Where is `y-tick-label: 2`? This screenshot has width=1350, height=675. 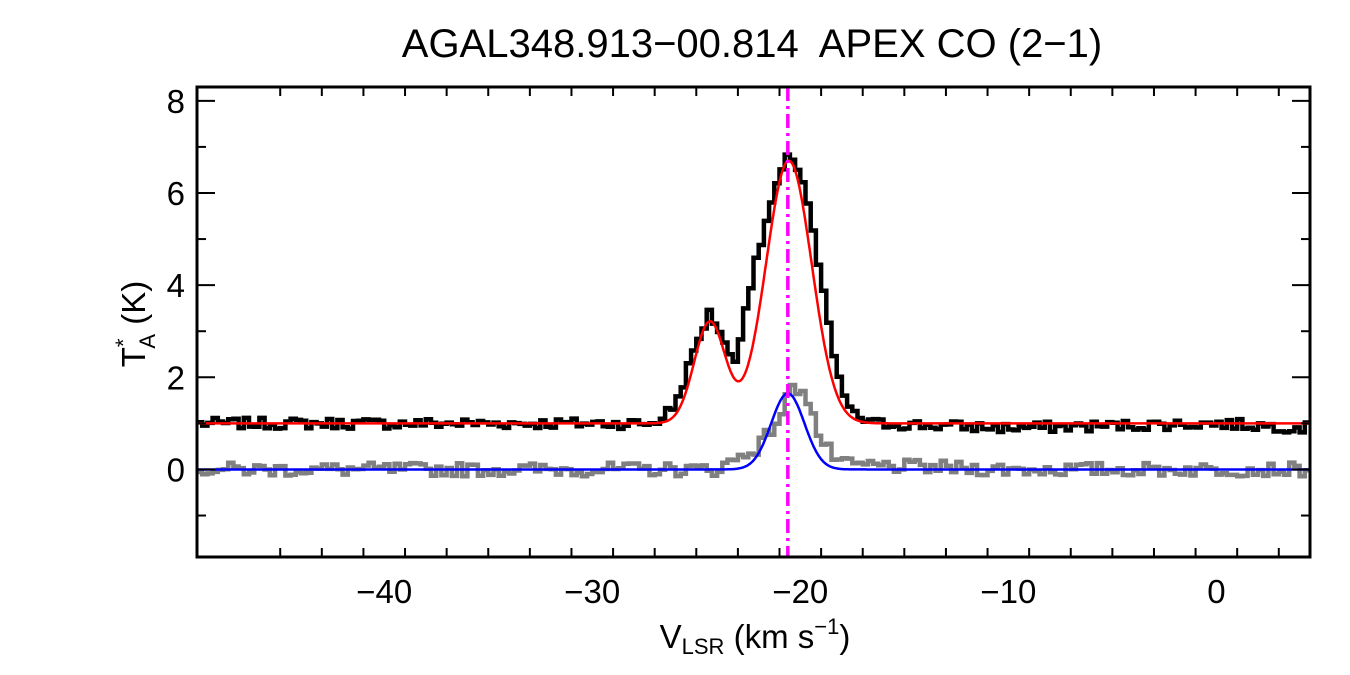
y-tick-label: 2 is located at coordinates (176, 377).